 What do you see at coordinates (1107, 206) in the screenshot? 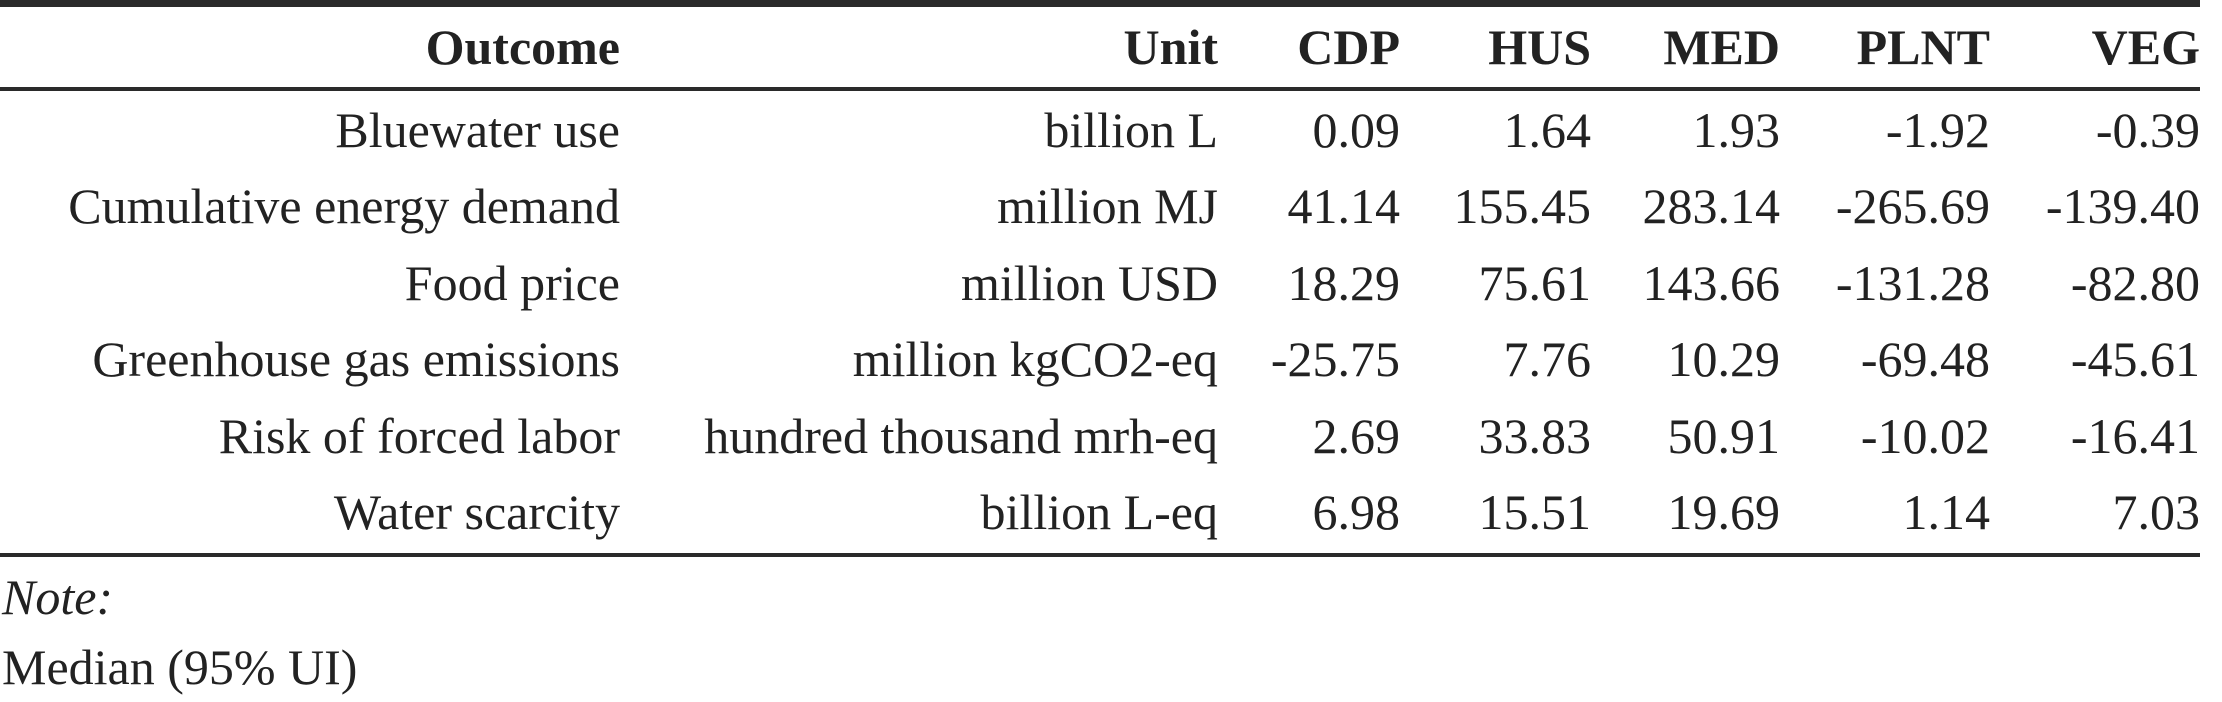
I see `cell-unit: million MJ` at bounding box center [1107, 206].